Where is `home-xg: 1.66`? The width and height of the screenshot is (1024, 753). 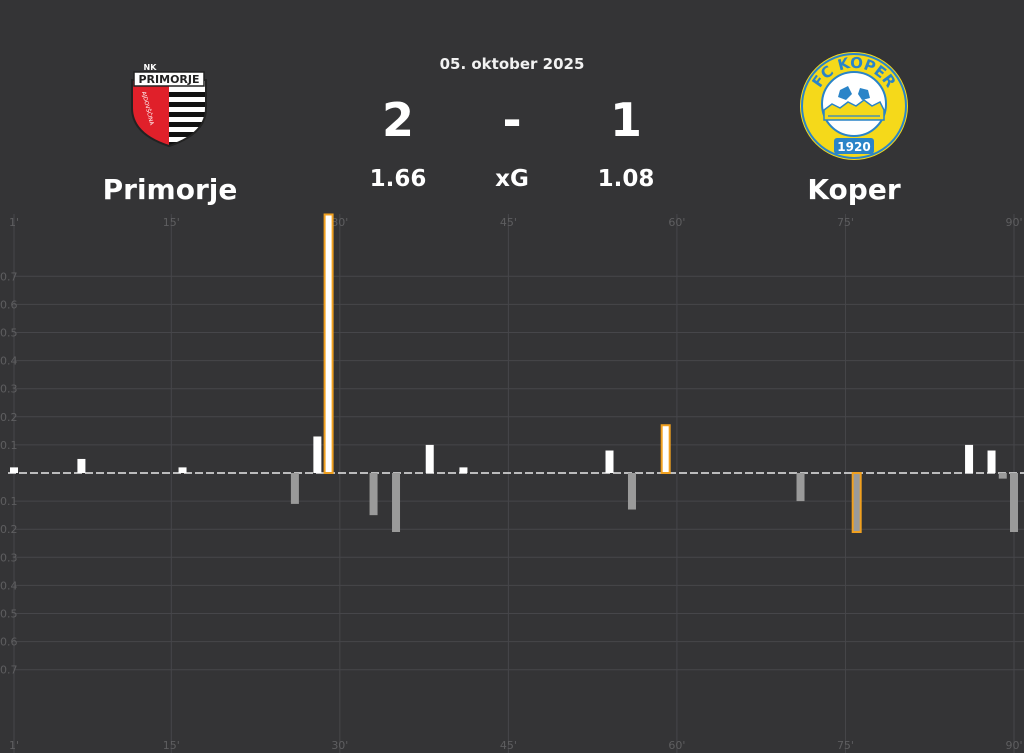
home-xg: 1.66 is located at coordinates (398, 179).